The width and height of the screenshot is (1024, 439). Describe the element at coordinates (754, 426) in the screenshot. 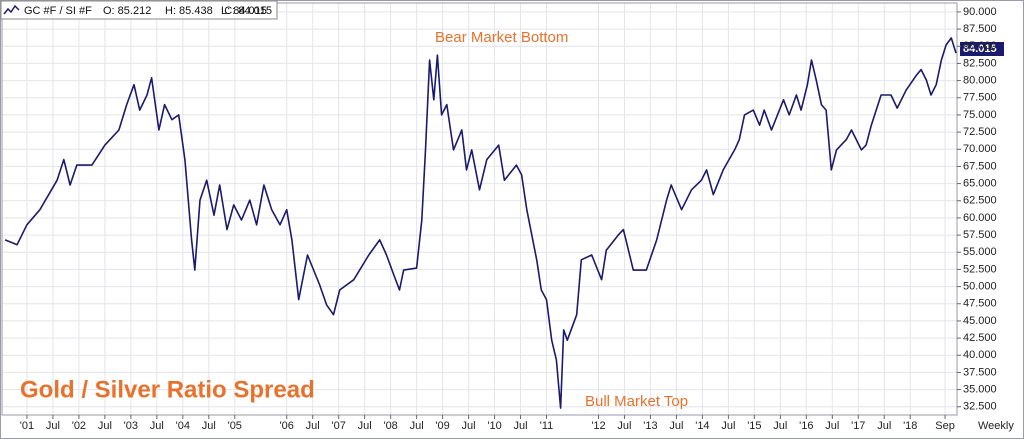

I see `x-tick-label: '15` at that location.